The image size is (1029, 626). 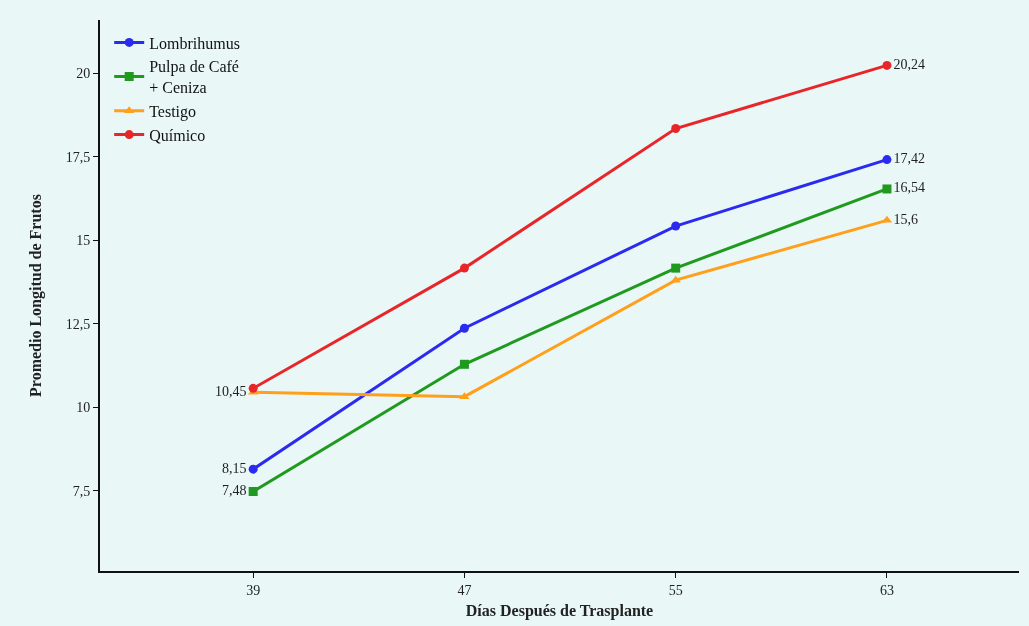 What do you see at coordinates (464, 590) in the screenshot?
I see `x-tick-label: 47` at bounding box center [464, 590].